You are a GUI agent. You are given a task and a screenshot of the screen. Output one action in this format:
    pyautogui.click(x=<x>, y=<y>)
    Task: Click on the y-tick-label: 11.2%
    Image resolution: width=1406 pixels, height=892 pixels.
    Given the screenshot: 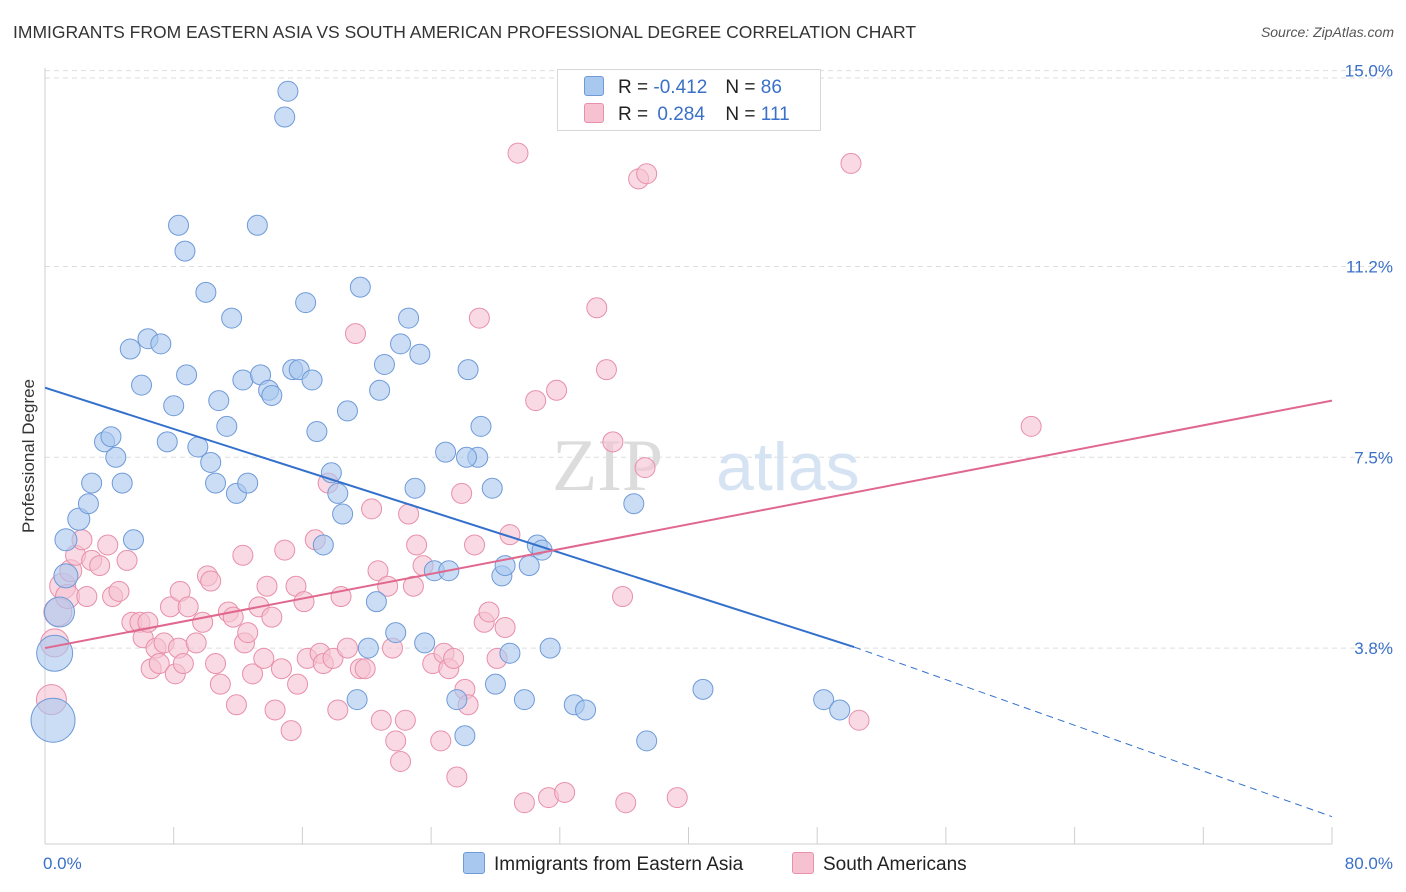 What is the action you would take?
    pyautogui.click(x=1369, y=267)
    